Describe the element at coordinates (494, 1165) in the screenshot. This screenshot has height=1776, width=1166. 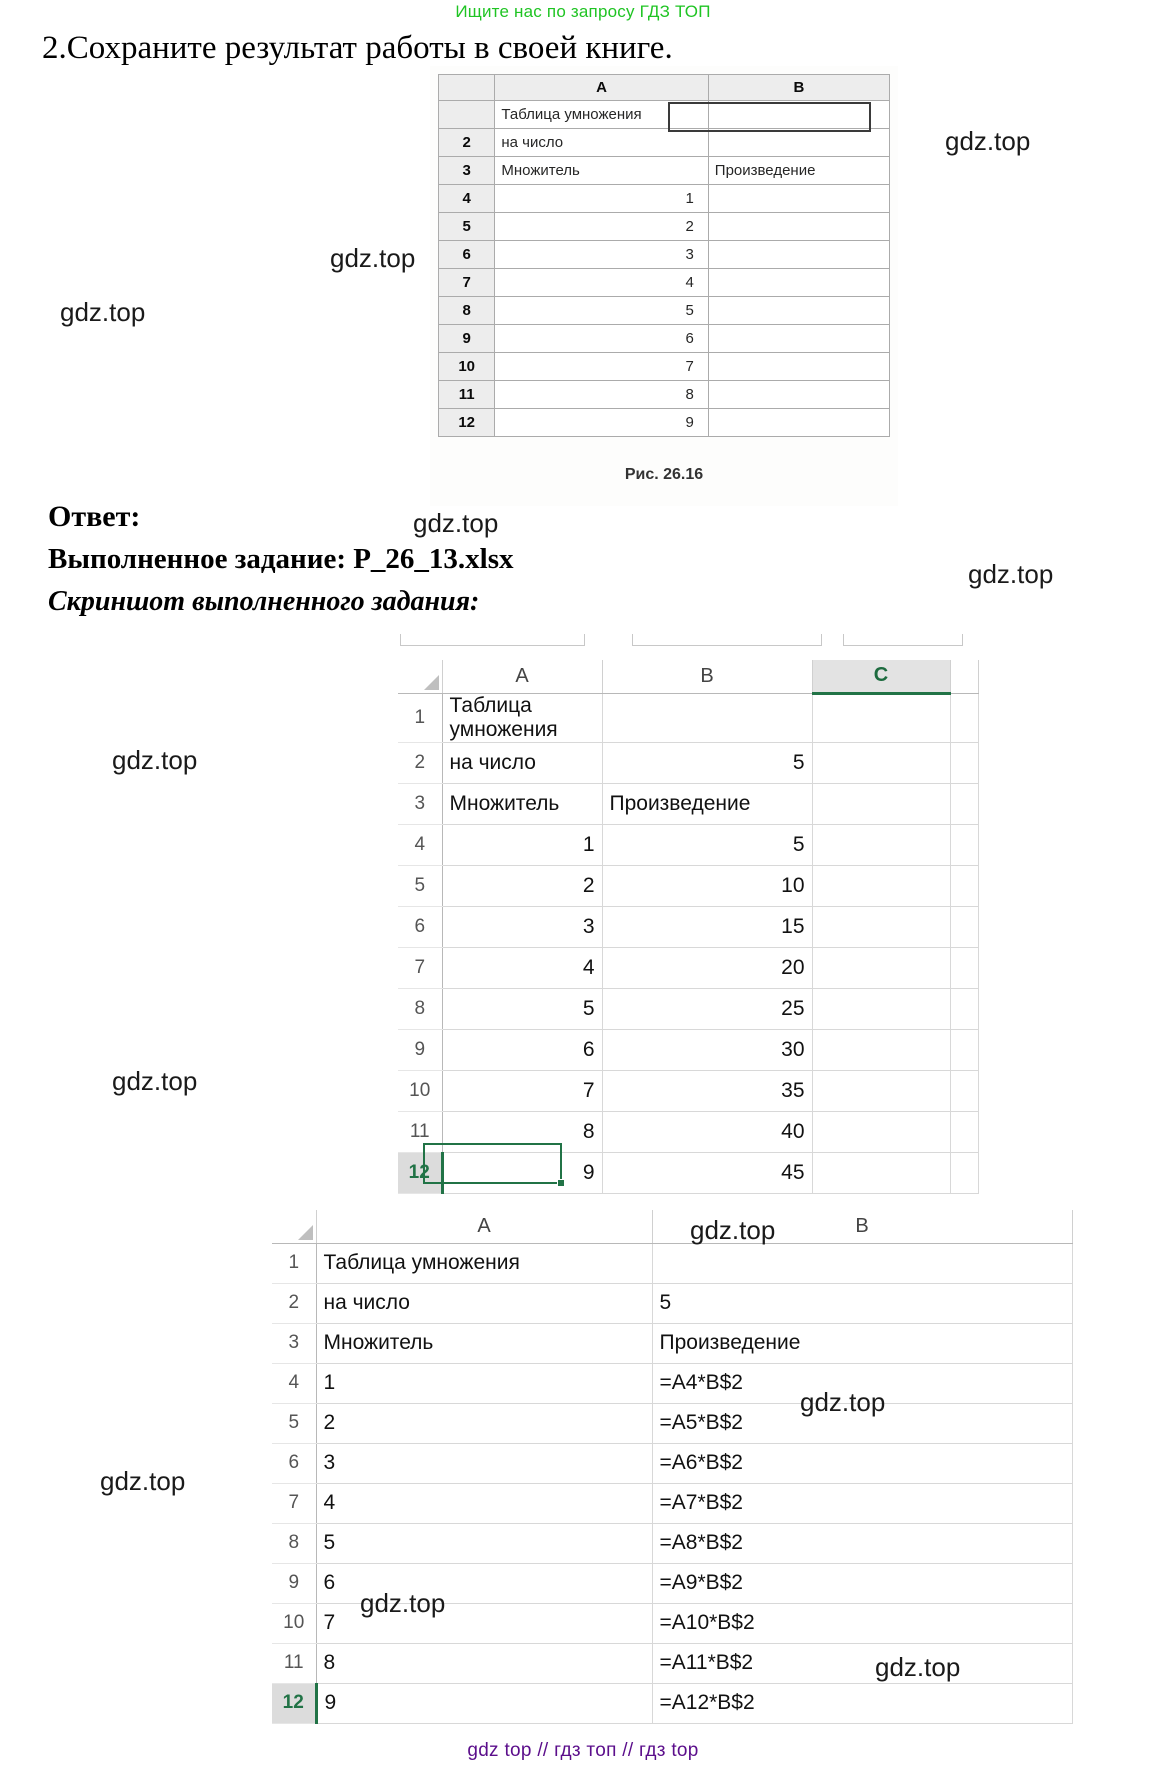
I see `excel-selected-cell-c12` at that location.